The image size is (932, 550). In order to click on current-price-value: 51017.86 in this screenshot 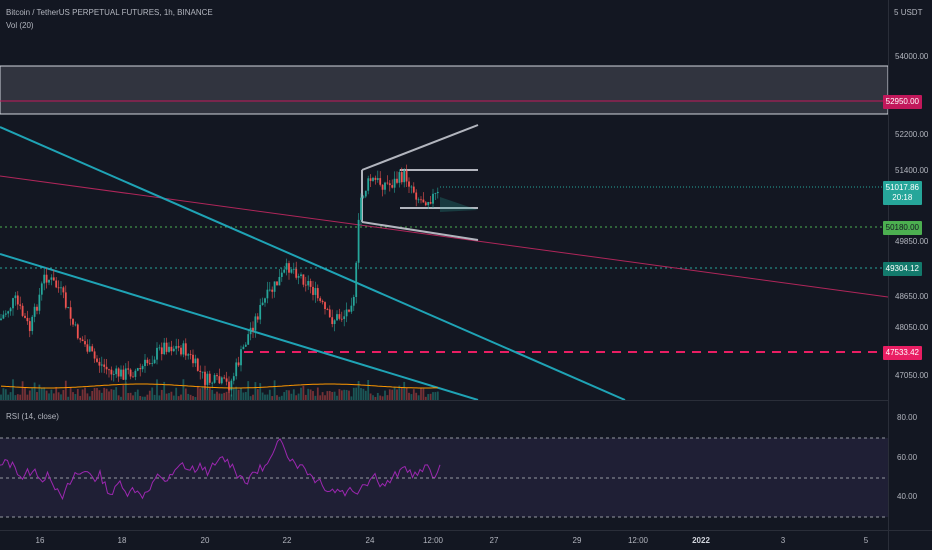, I will do `click(902, 187)`.